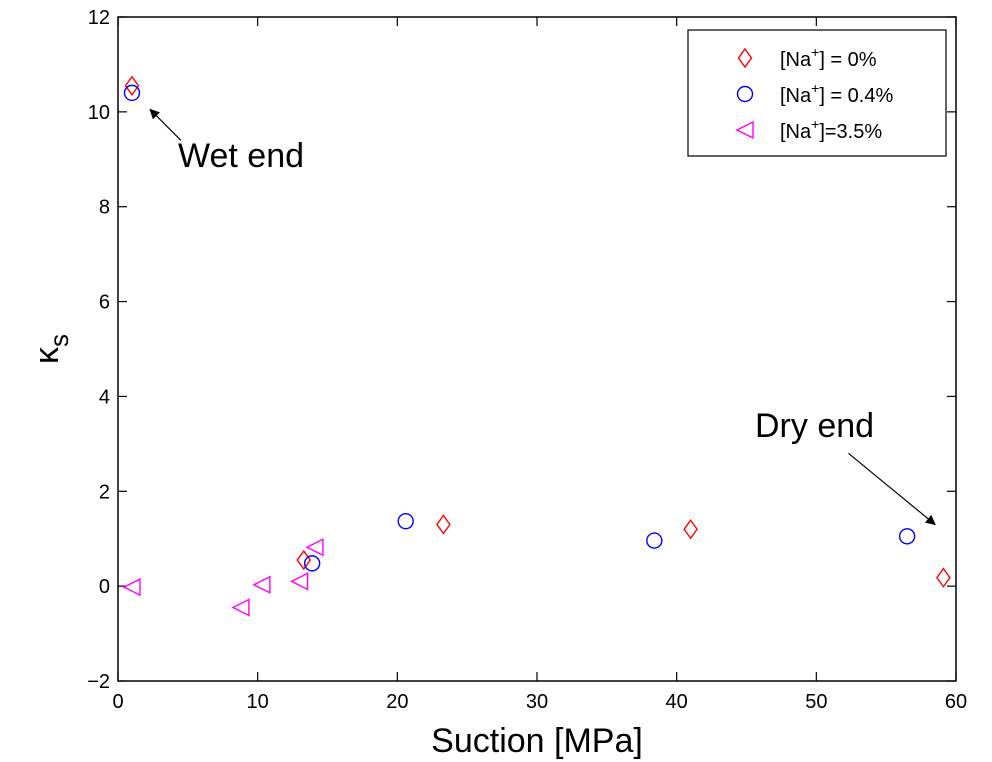  I want to click on legend-label: [Na+]=3.5%, so click(831, 129).